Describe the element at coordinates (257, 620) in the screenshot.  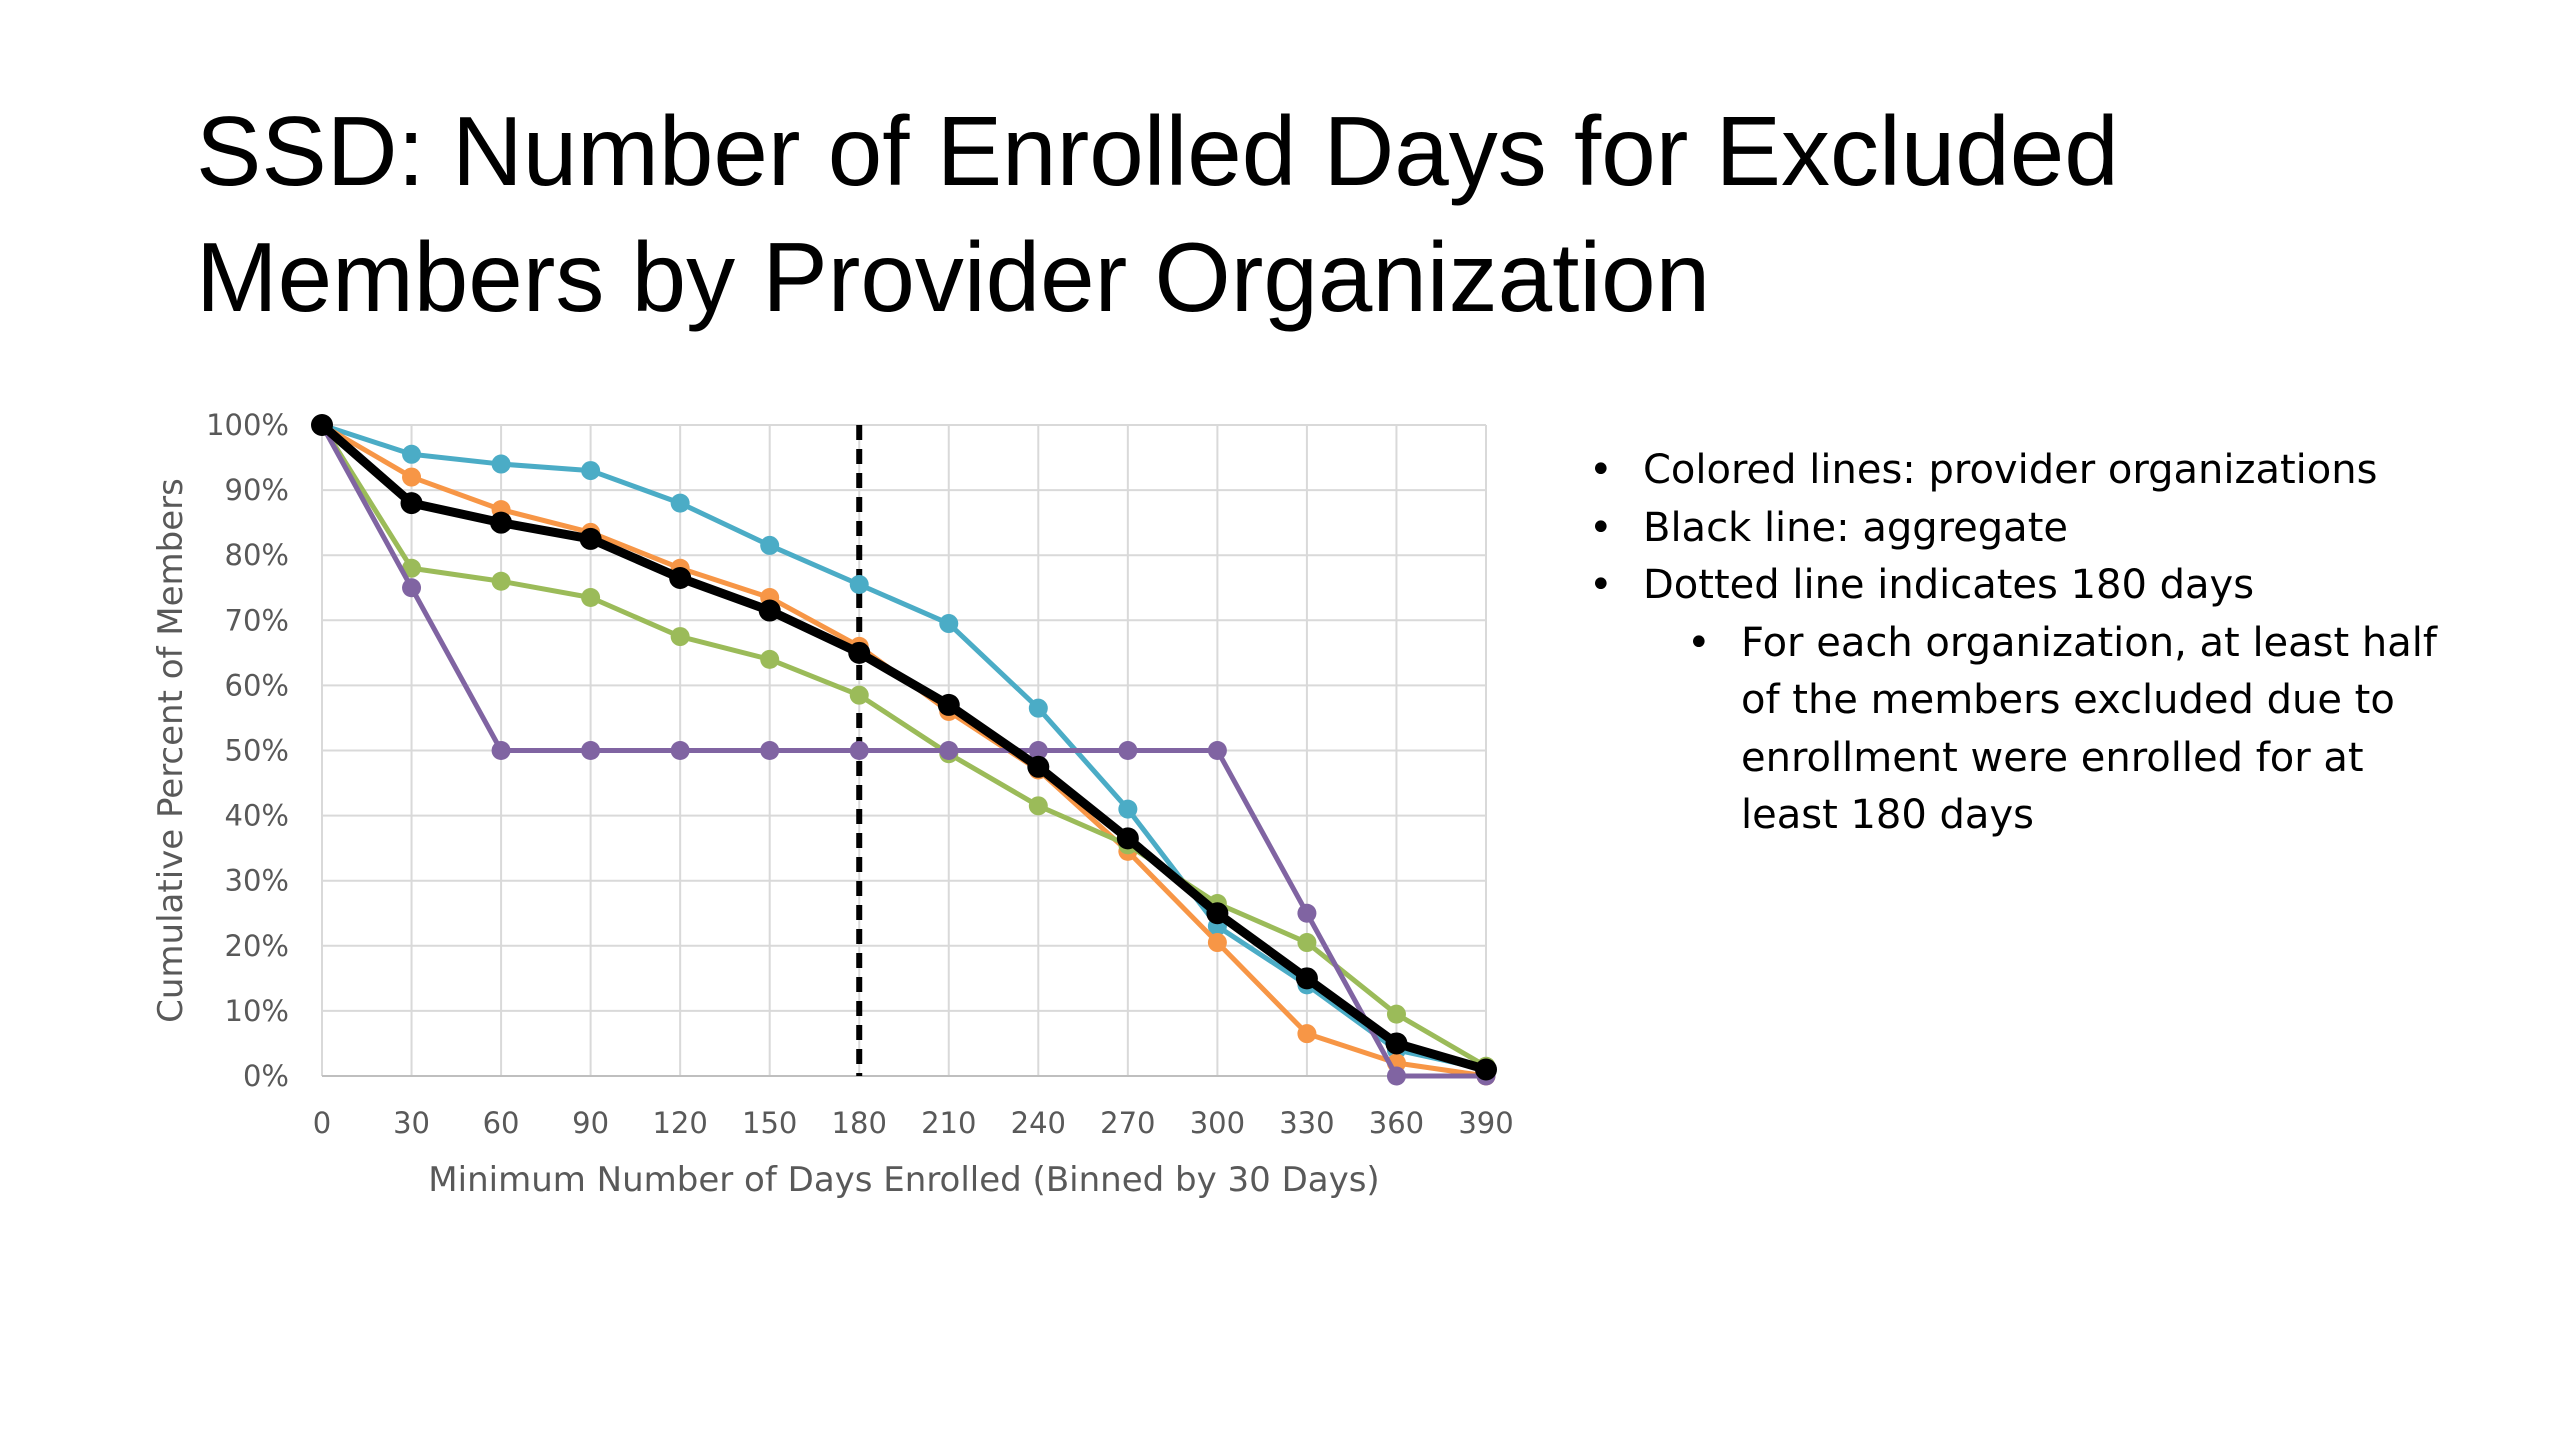
I see `y-tick-label: 70%` at that location.